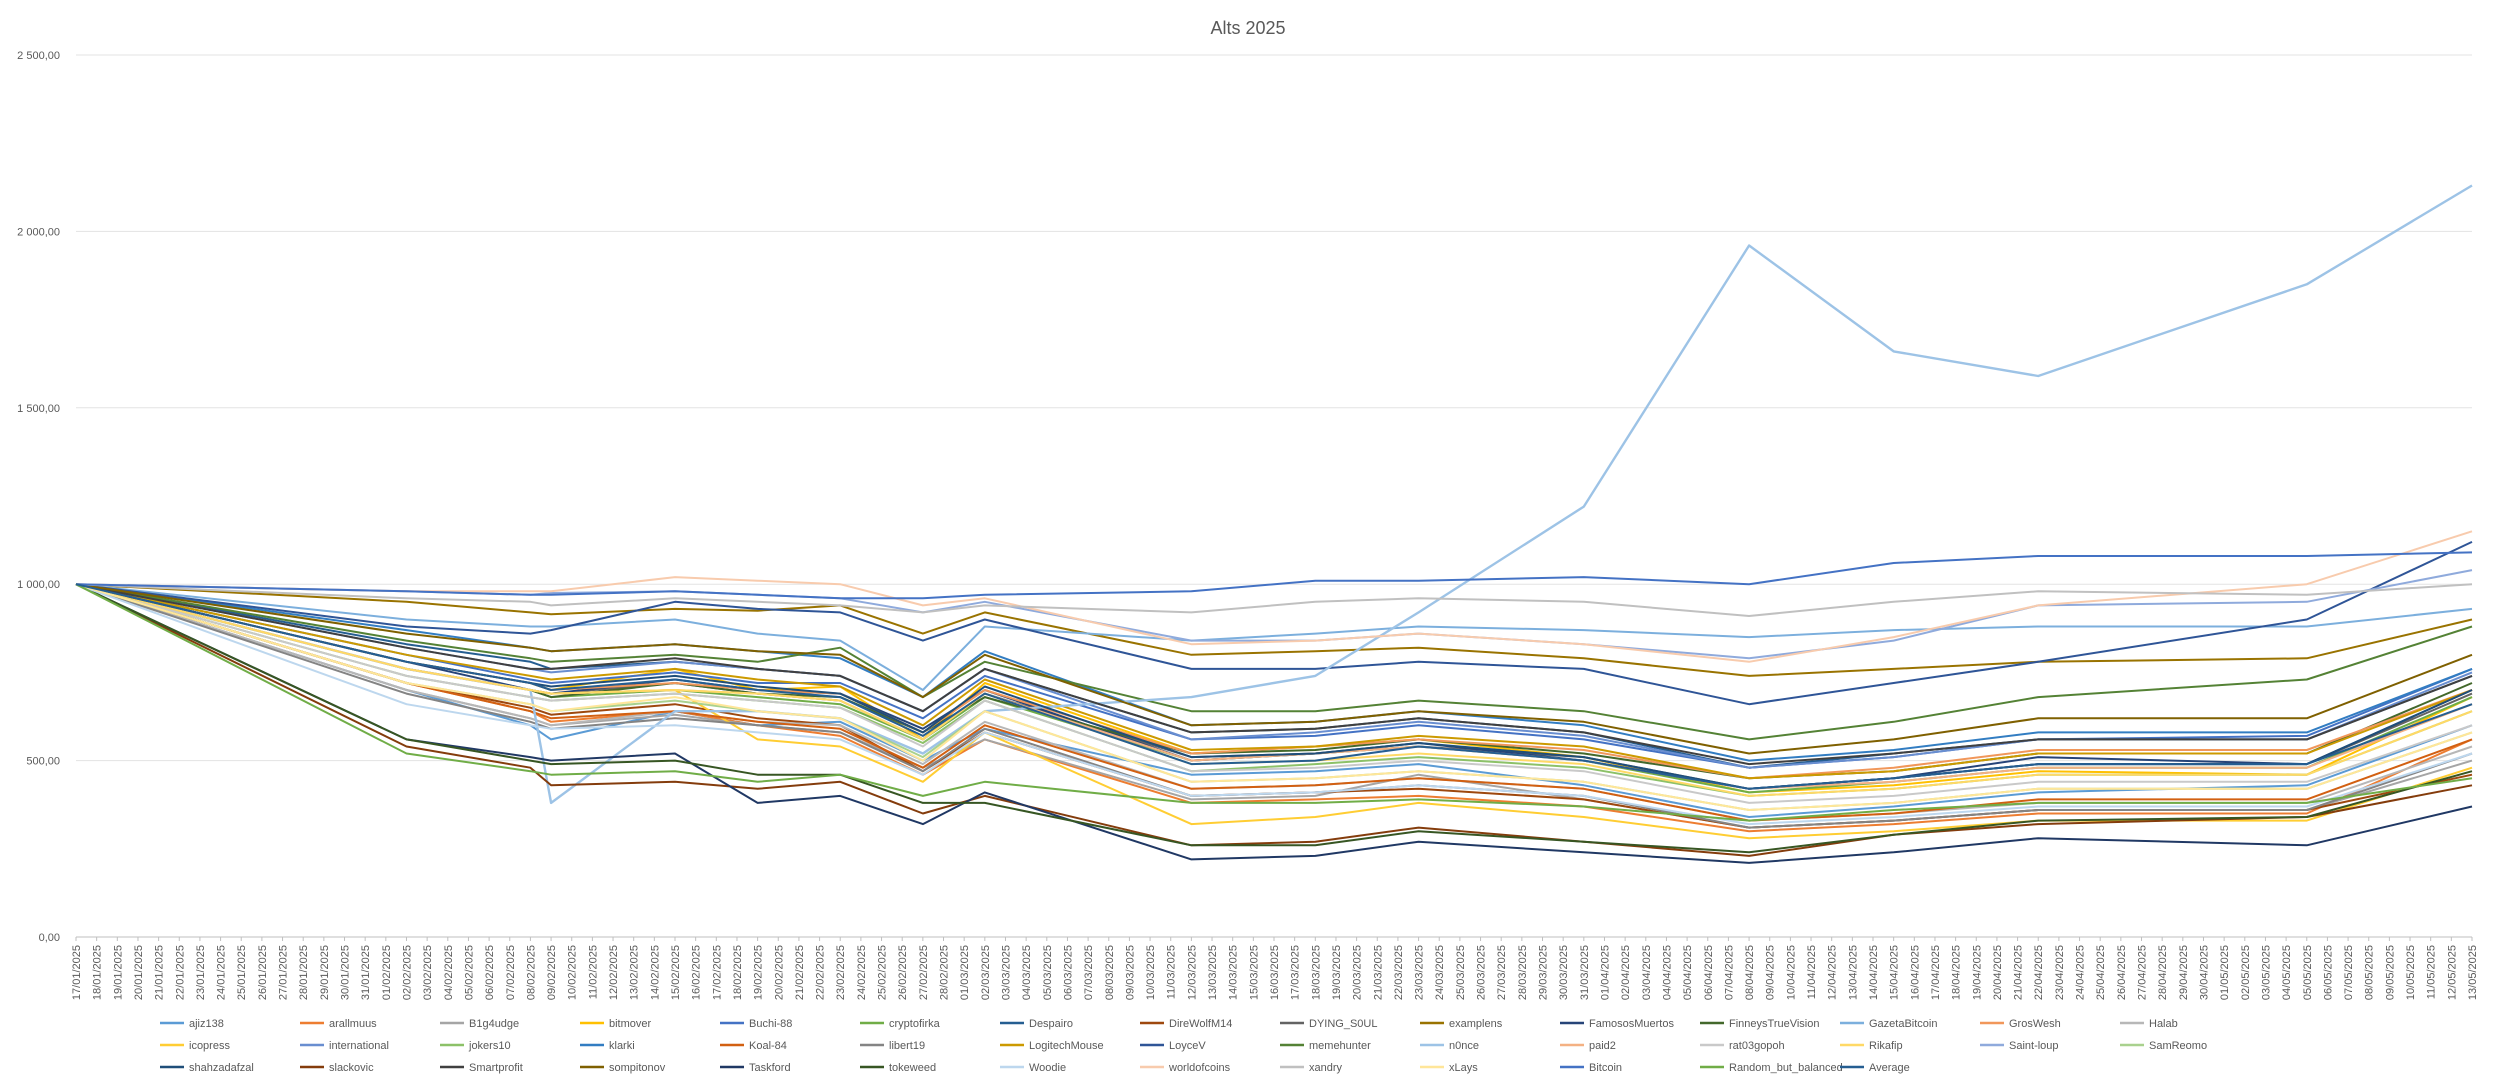  What do you see at coordinates (1316, 972) in the screenshot?
I see `x-tick-label: 18/03/2025` at bounding box center [1316, 972].